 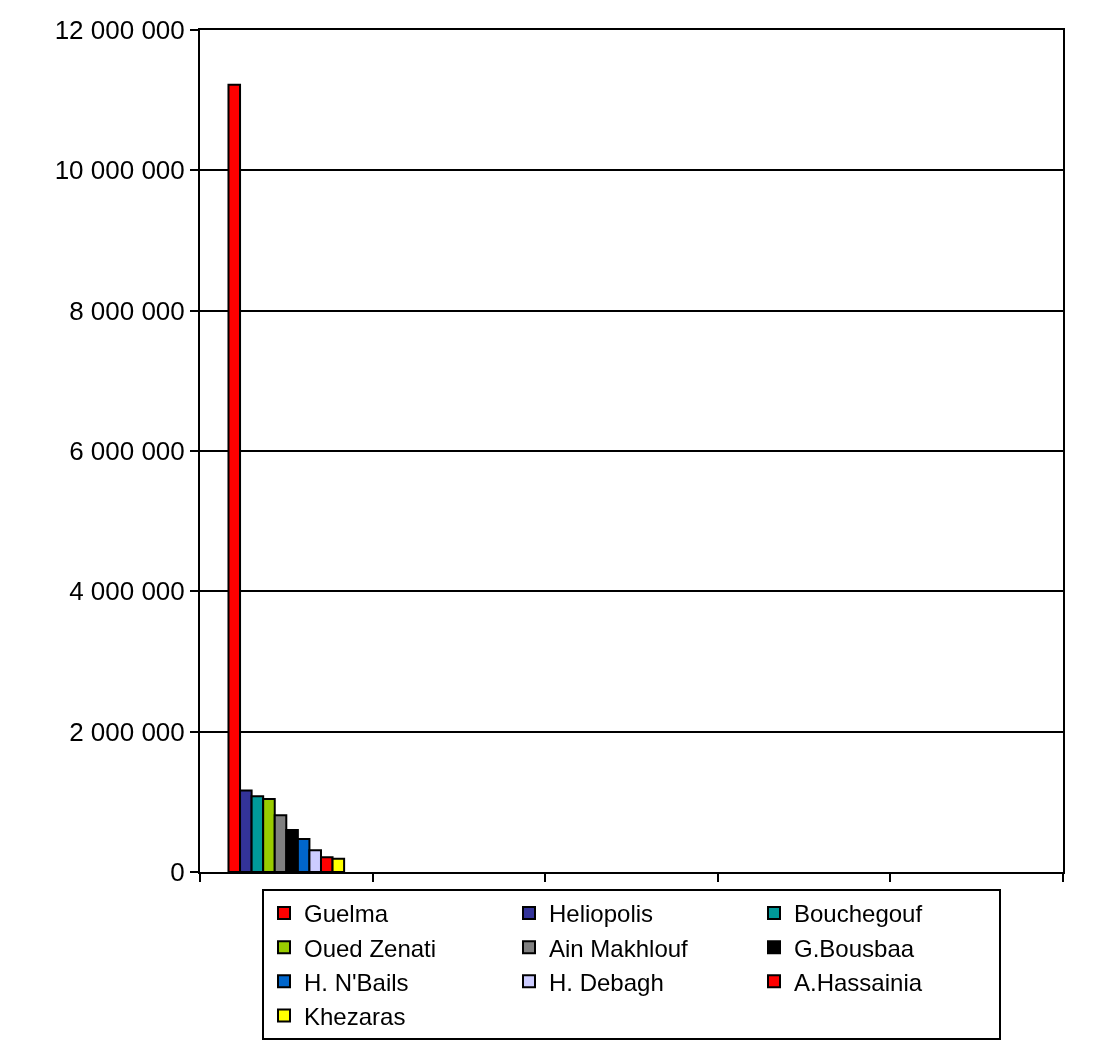 What do you see at coordinates (356, 982) in the screenshot?
I see `legend-label: H. N'Bails` at bounding box center [356, 982].